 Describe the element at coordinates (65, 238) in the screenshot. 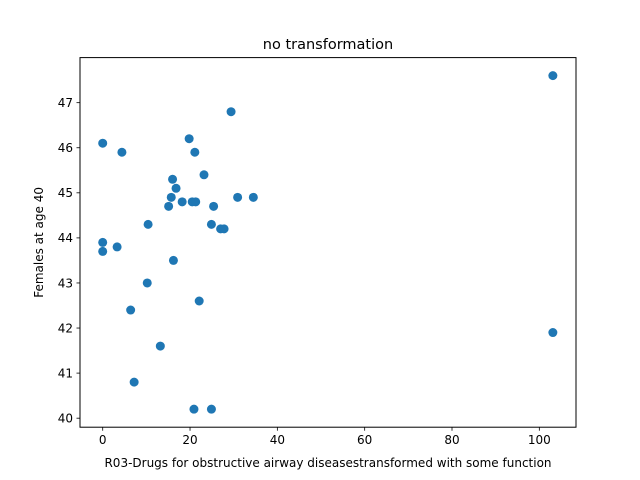

I see `y-tick-label-4: 44` at that location.